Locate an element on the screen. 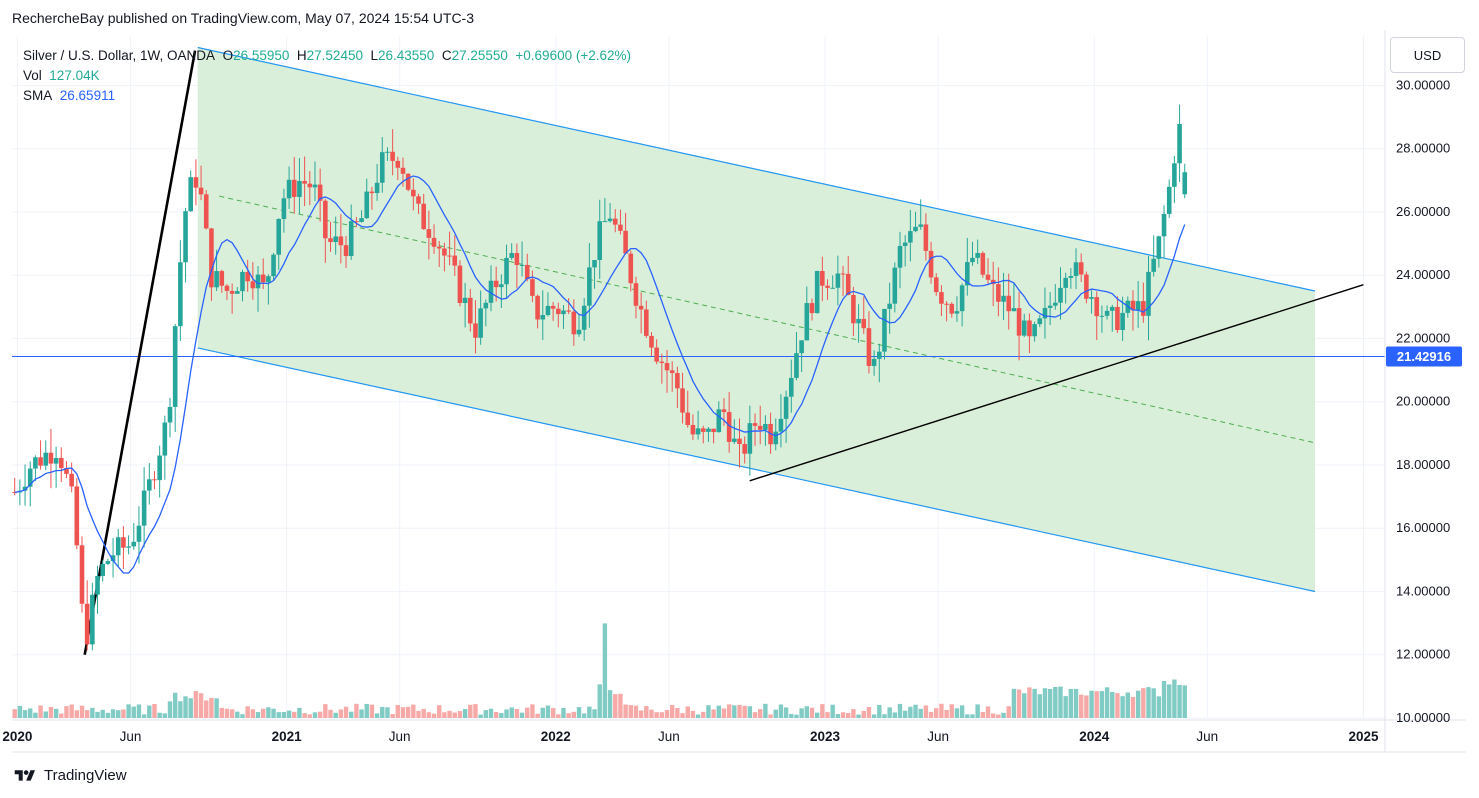 This screenshot has height=798, width=1479. y-tick-label: 30.00000 is located at coordinates (1423, 84).